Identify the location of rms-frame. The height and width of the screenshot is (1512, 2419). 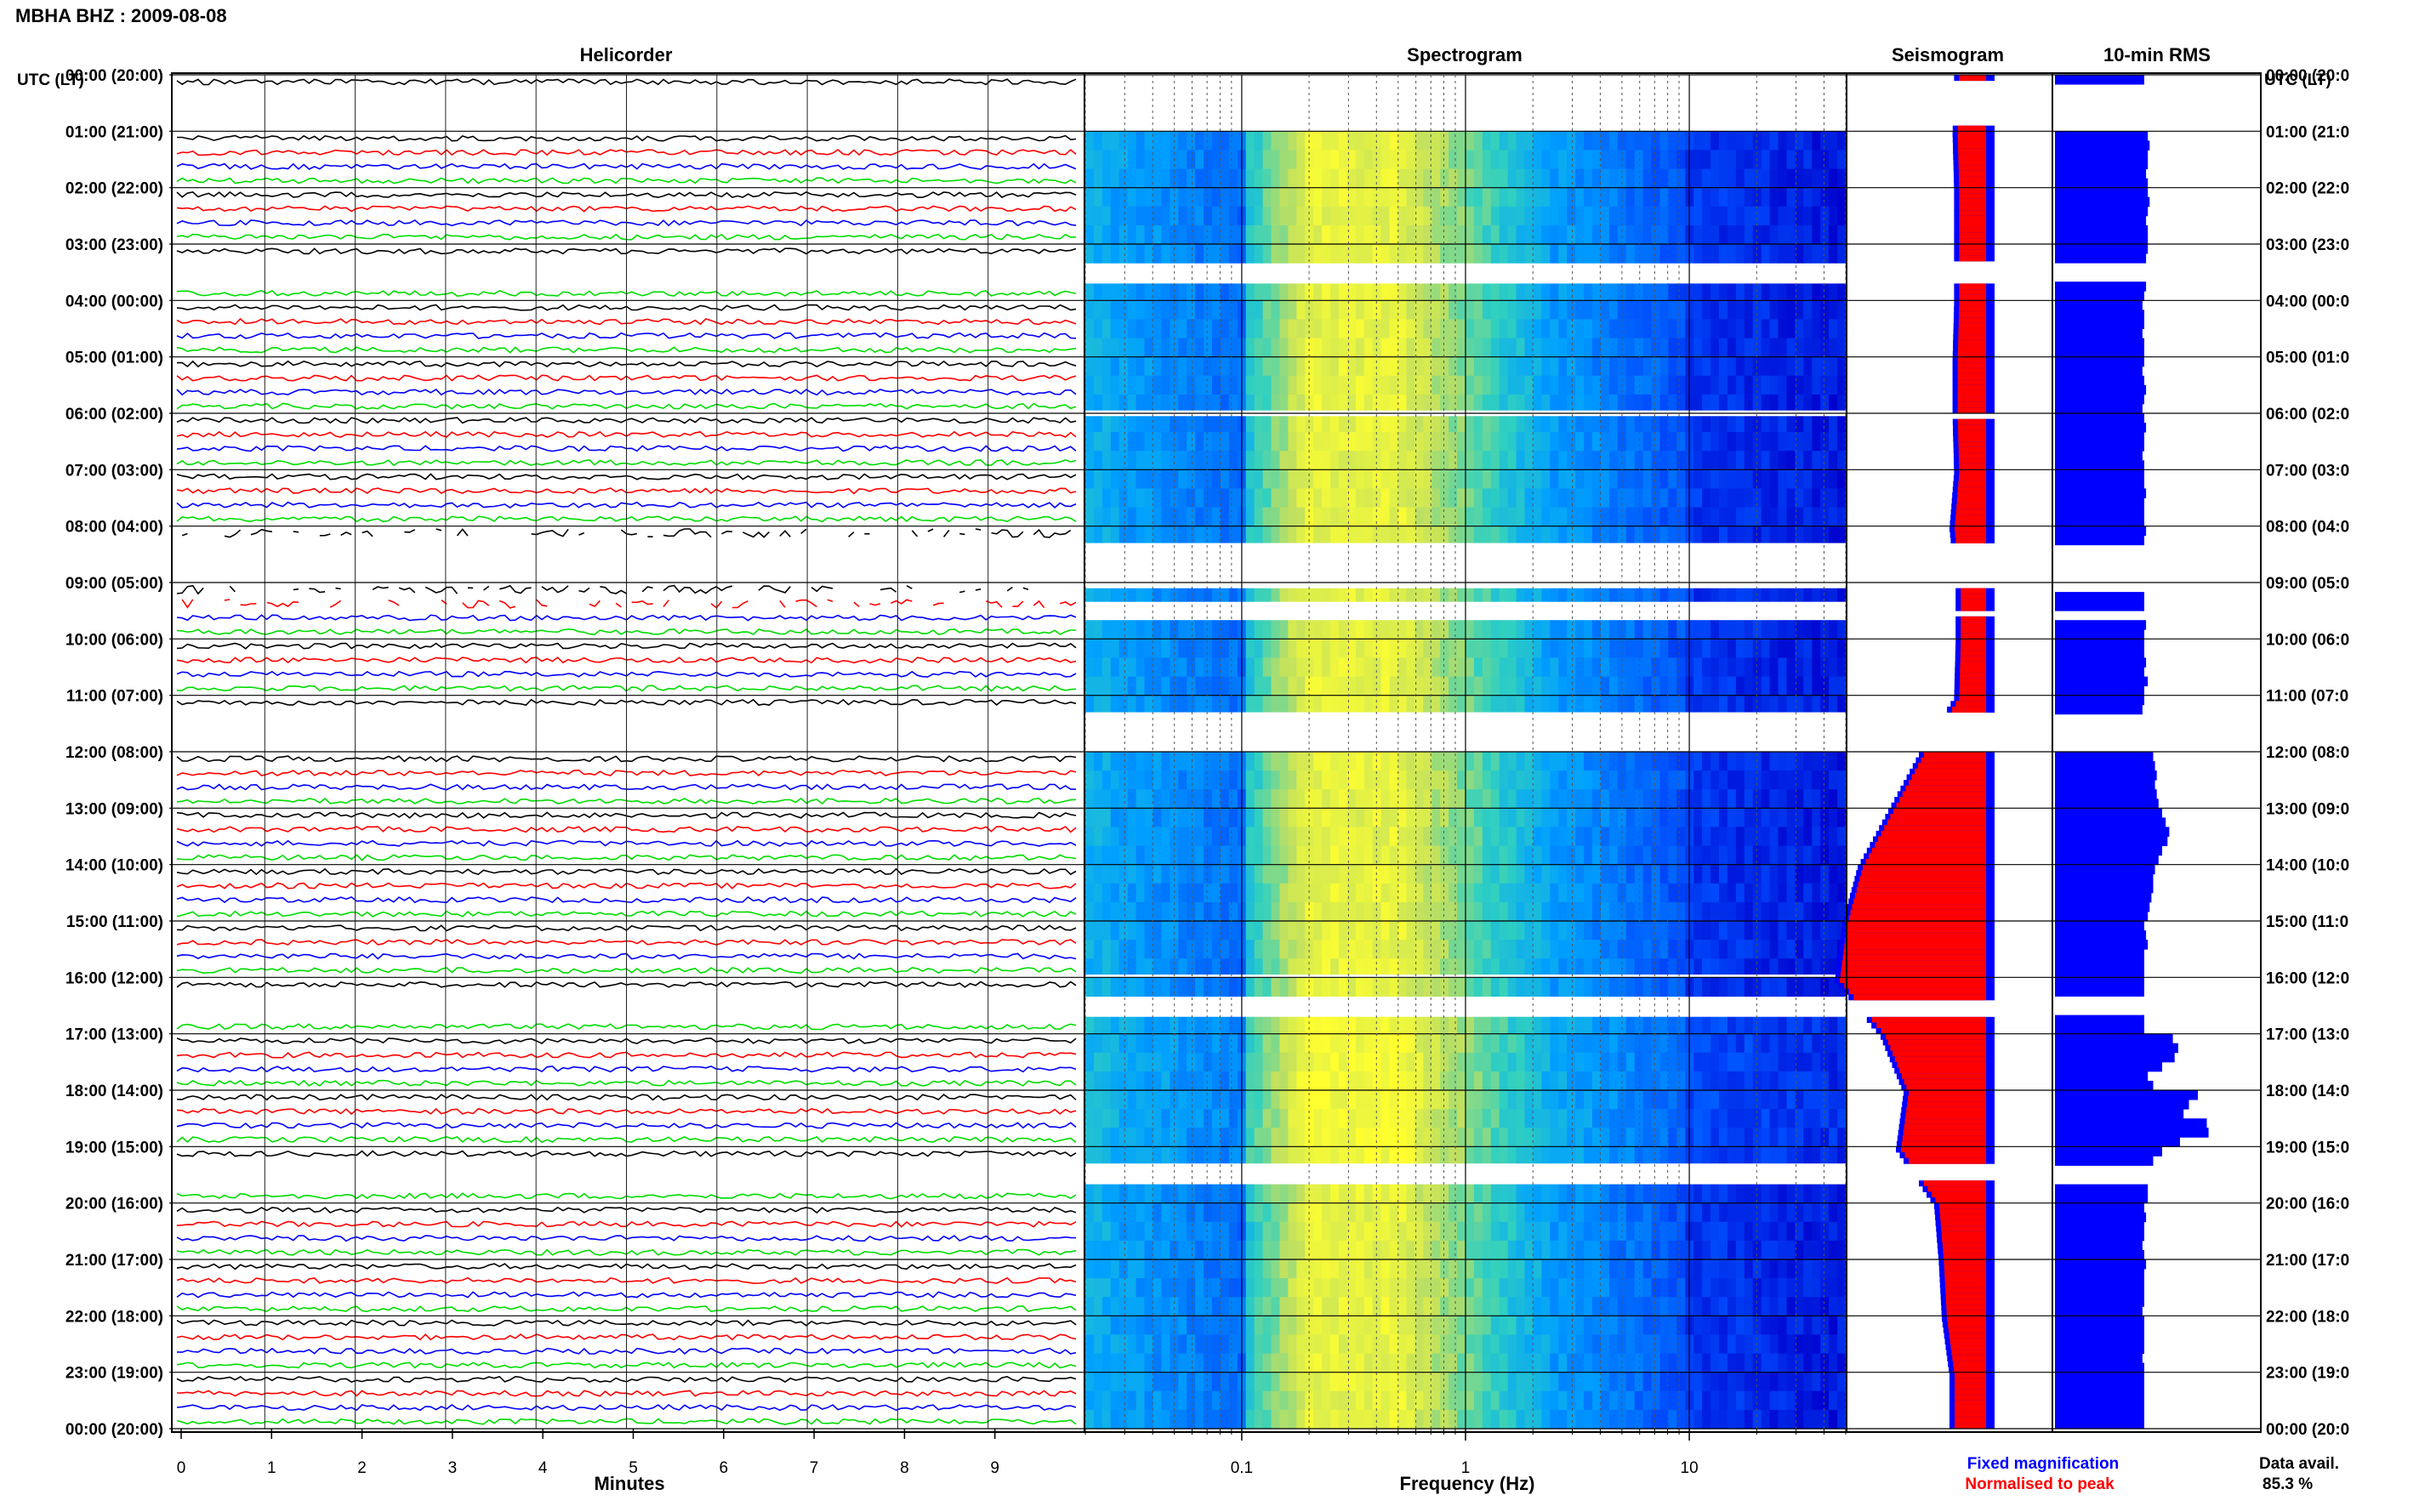
(2157, 752).